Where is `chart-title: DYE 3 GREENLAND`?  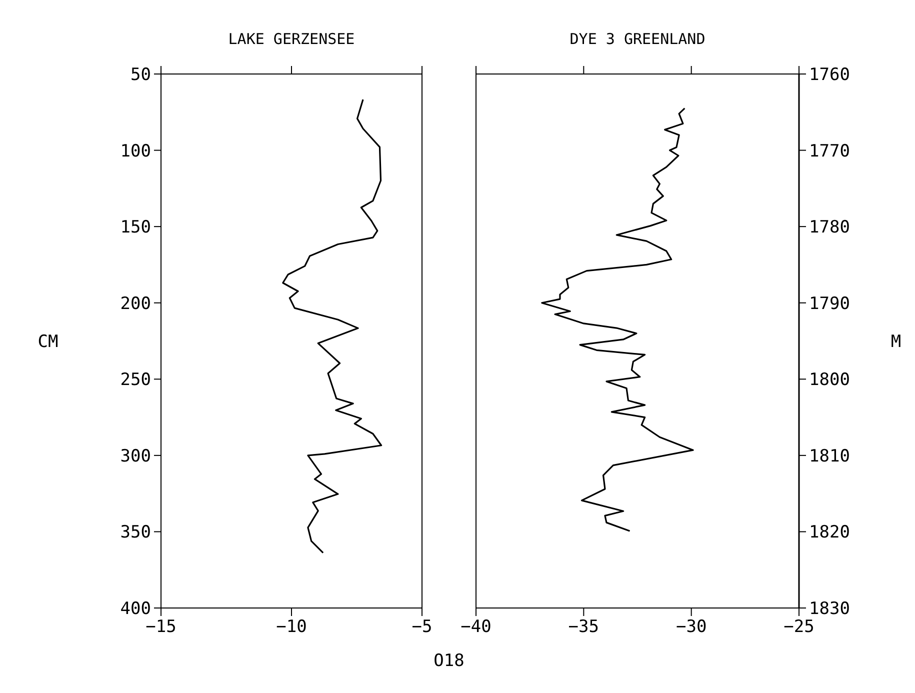 chart-title: DYE 3 GREENLAND is located at coordinates (638, 39).